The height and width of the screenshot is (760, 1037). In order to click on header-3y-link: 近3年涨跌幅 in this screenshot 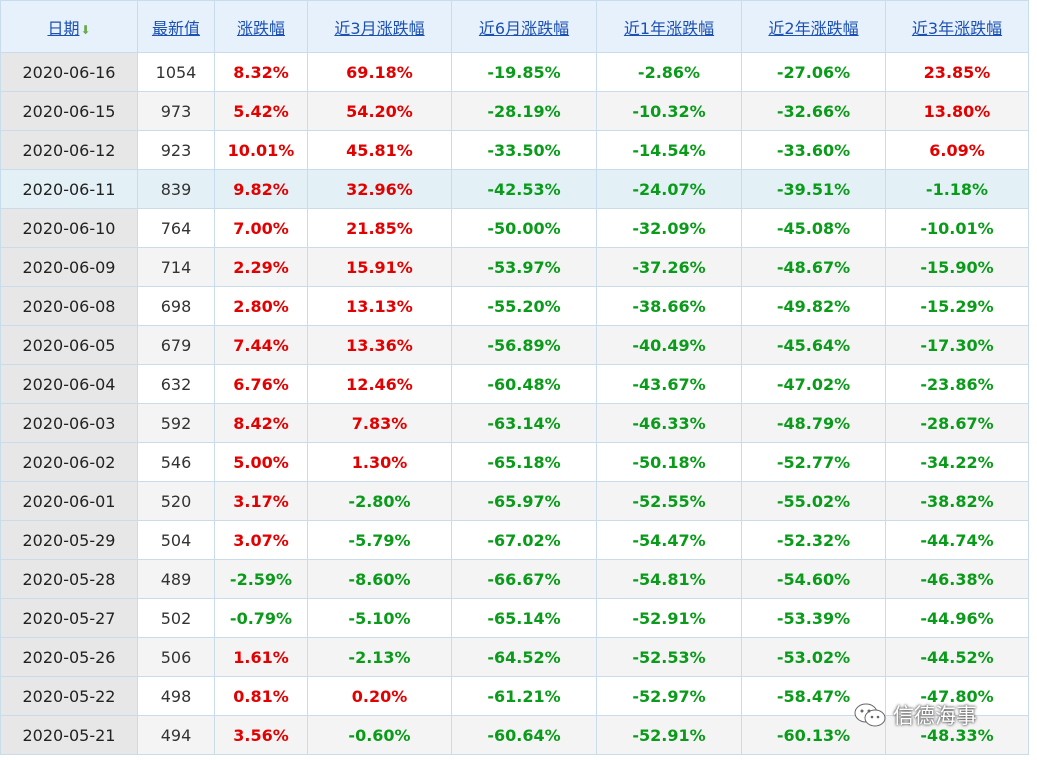, I will do `click(957, 28)`.